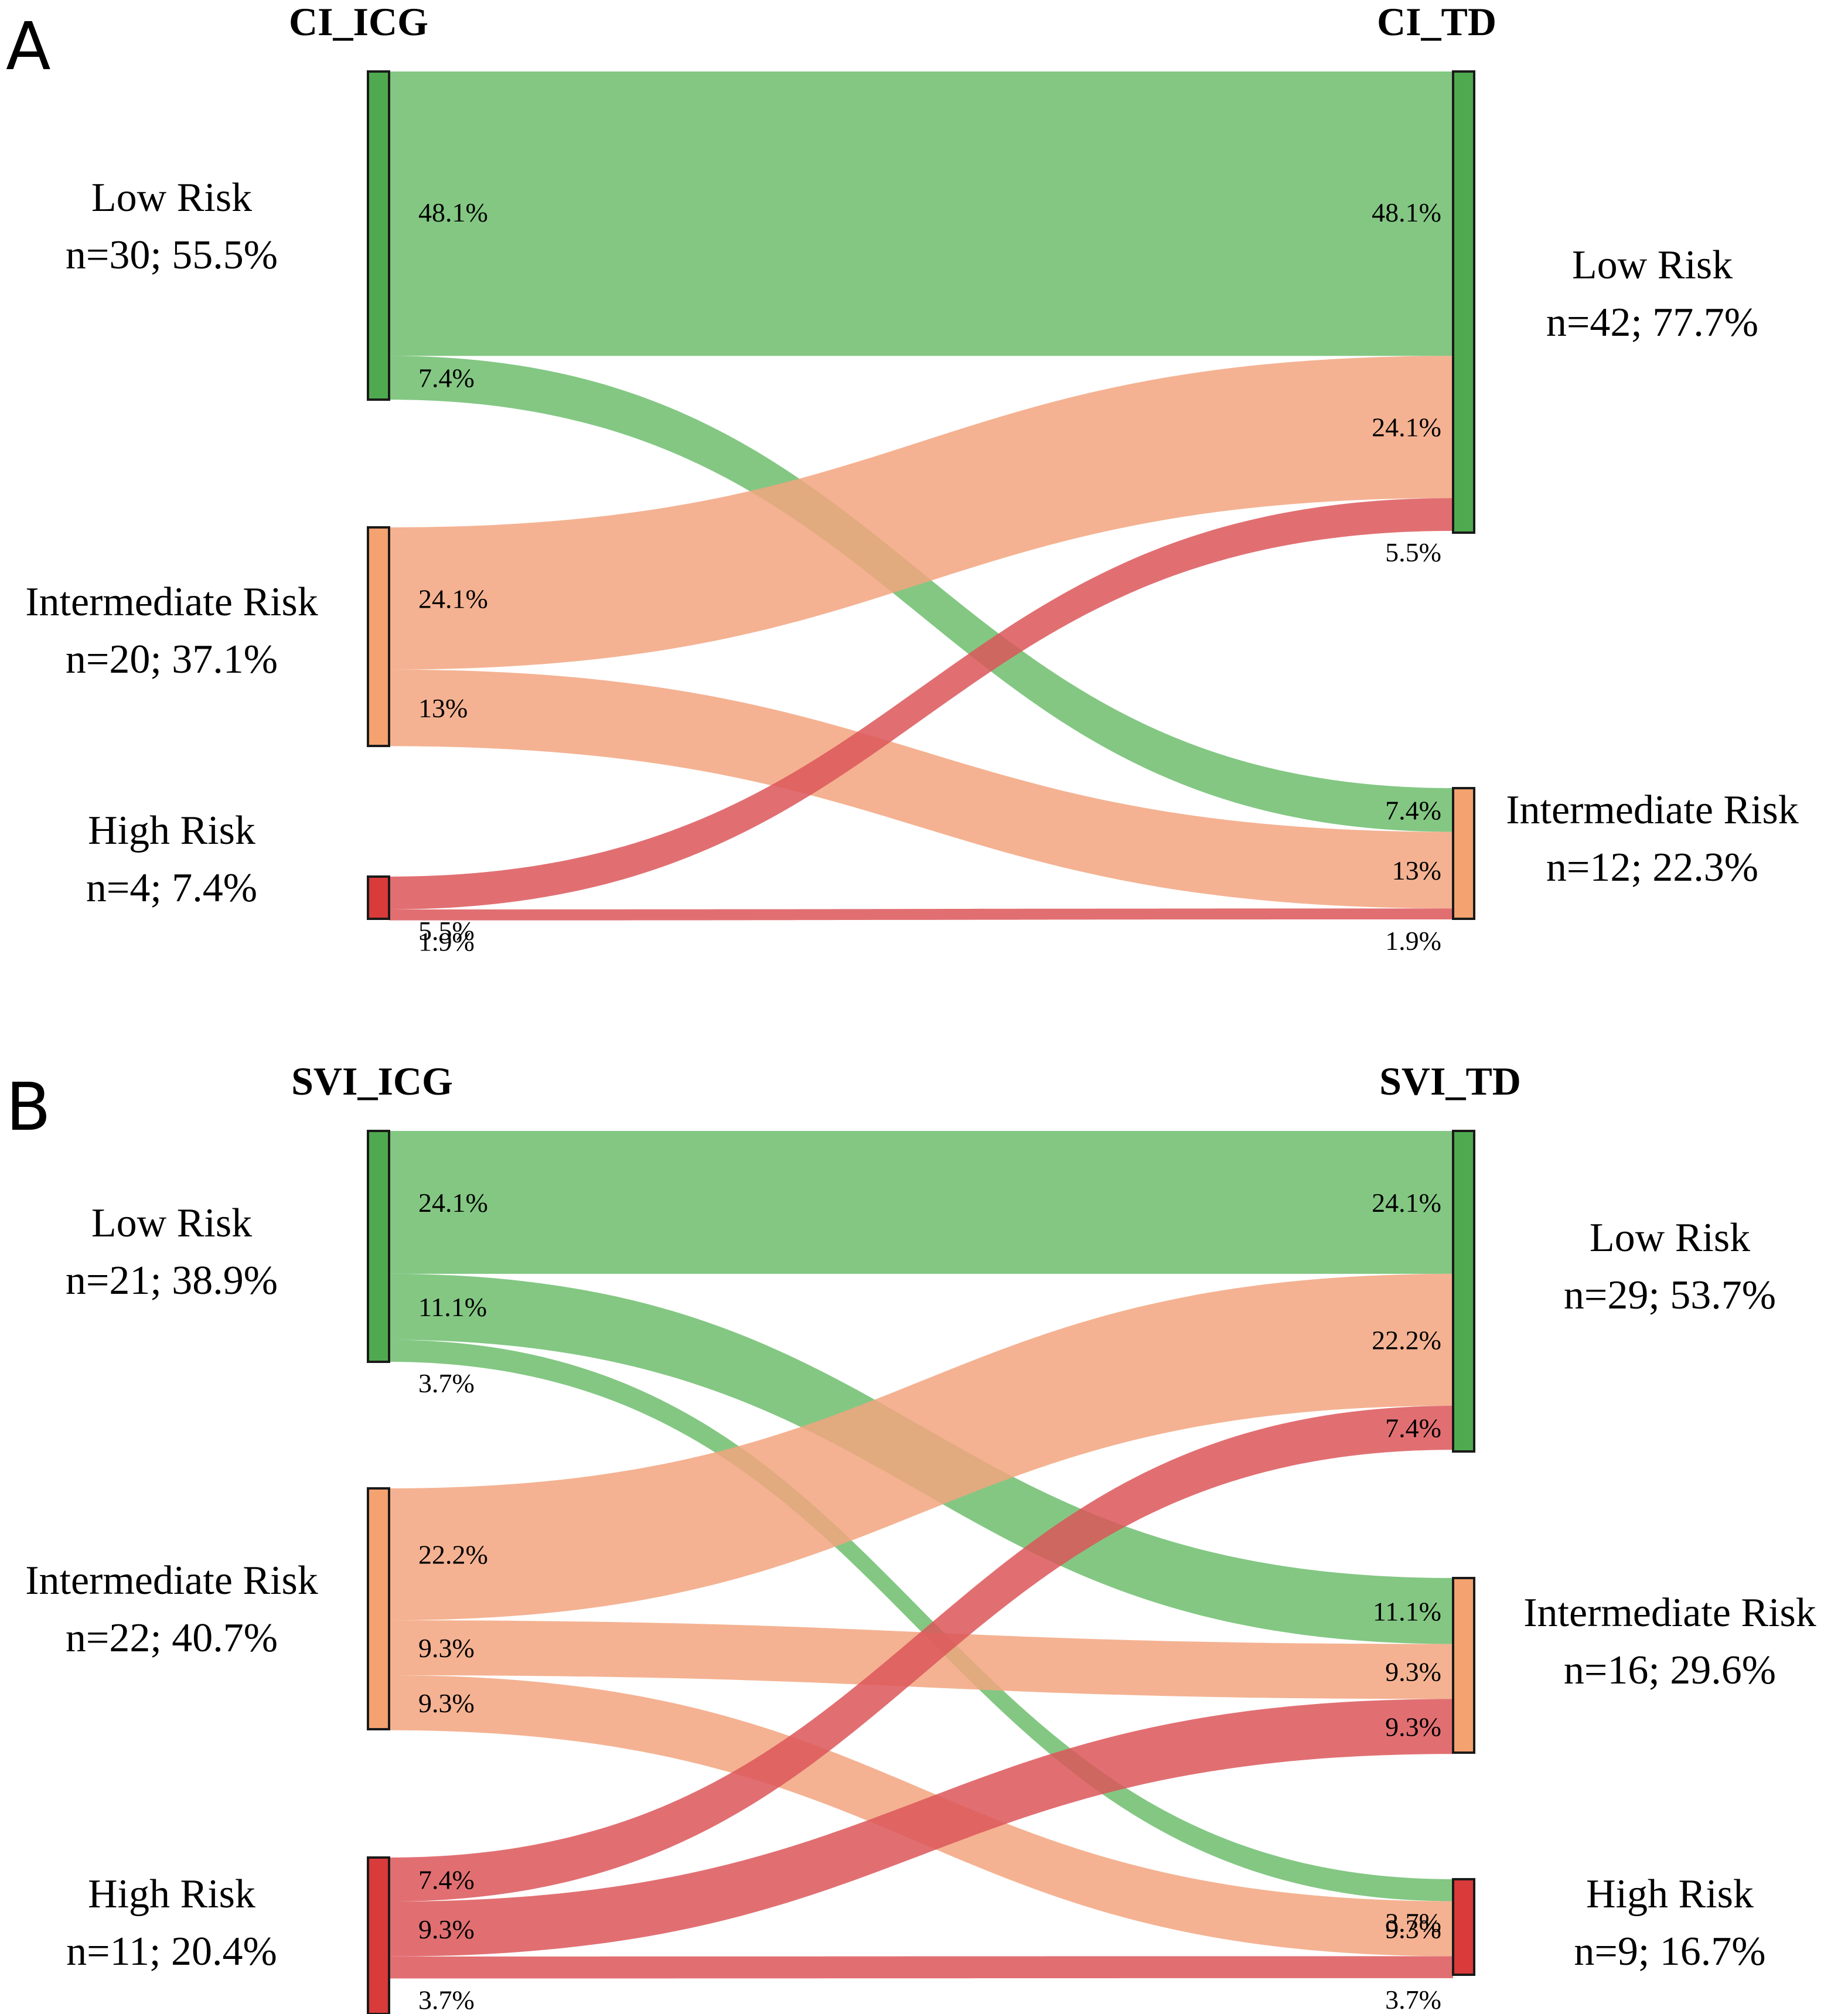 The height and width of the screenshot is (2014, 1848). What do you see at coordinates (1669, 1612) in the screenshot?
I see `panel-b-right-node-name-intermediate: Intermediate Risk` at bounding box center [1669, 1612].